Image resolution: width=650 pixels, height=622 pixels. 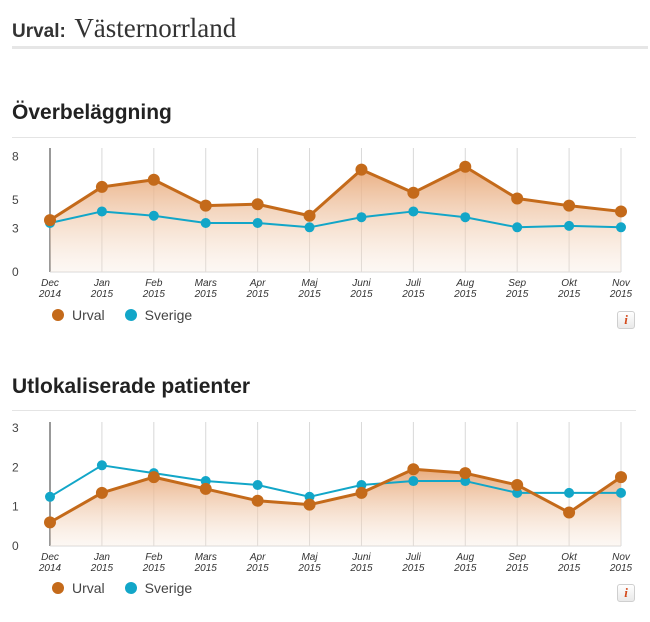 I want to click on chart-legend-overbelaggning: Urval Sverige, so click(x=132, y=315).